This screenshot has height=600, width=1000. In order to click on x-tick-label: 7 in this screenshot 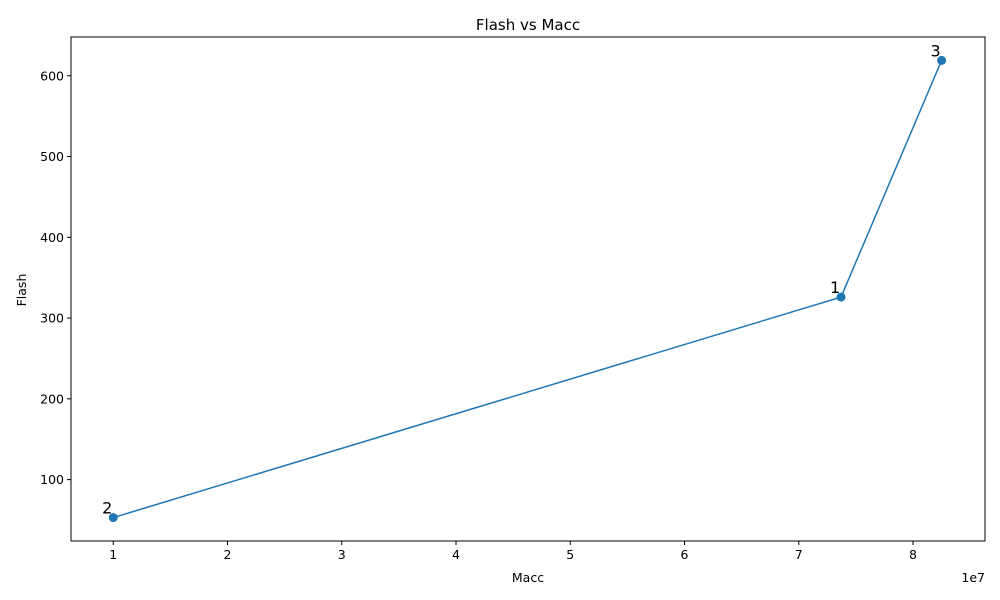, I will do `click(799, 554)`.